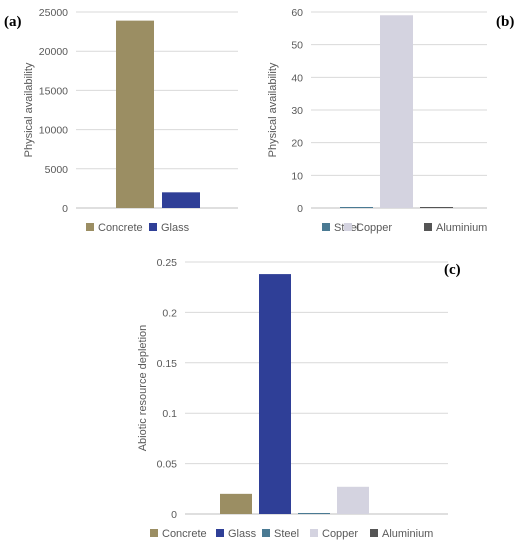 The image size is (524, 550). What do you see at coordinates (143, 388) in the screenshot?
I see `y-axis-label-c: Abiotic resource depletion` at bounding box center [143, 388].